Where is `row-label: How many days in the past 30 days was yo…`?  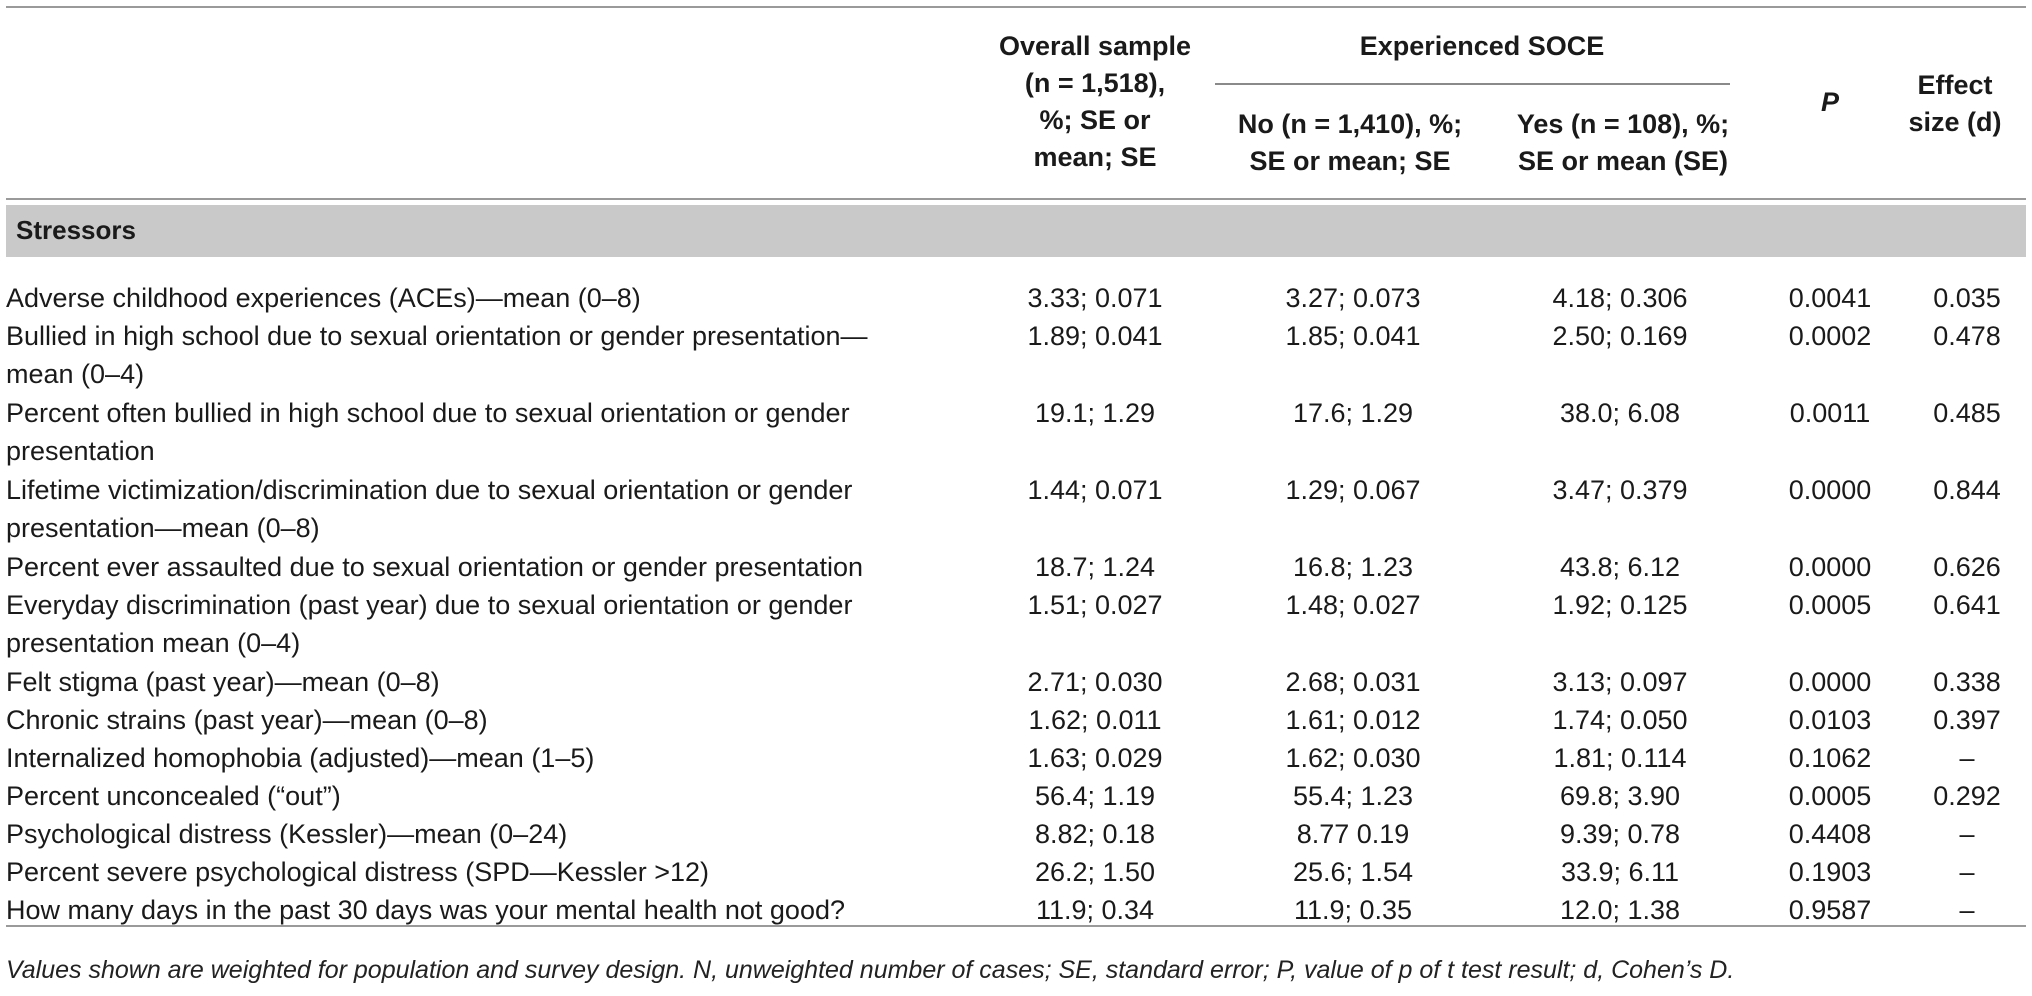 row-label: How many days in the past 30 days was yo… is located at coordinates (425, 910).